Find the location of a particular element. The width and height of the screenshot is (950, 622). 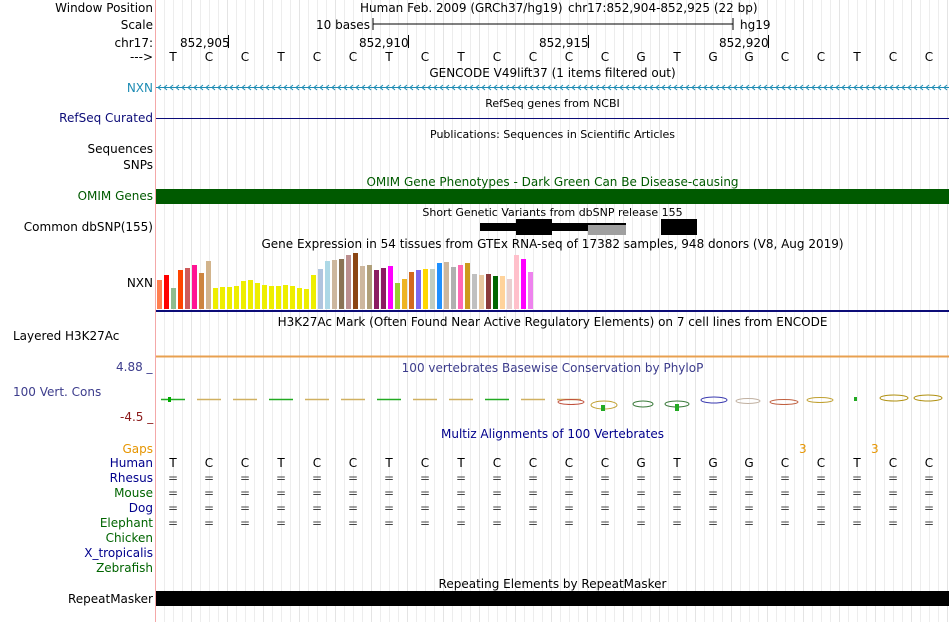

dbsnp-track-label: Common dbSNP(155) is located at coordinates (88, 227).